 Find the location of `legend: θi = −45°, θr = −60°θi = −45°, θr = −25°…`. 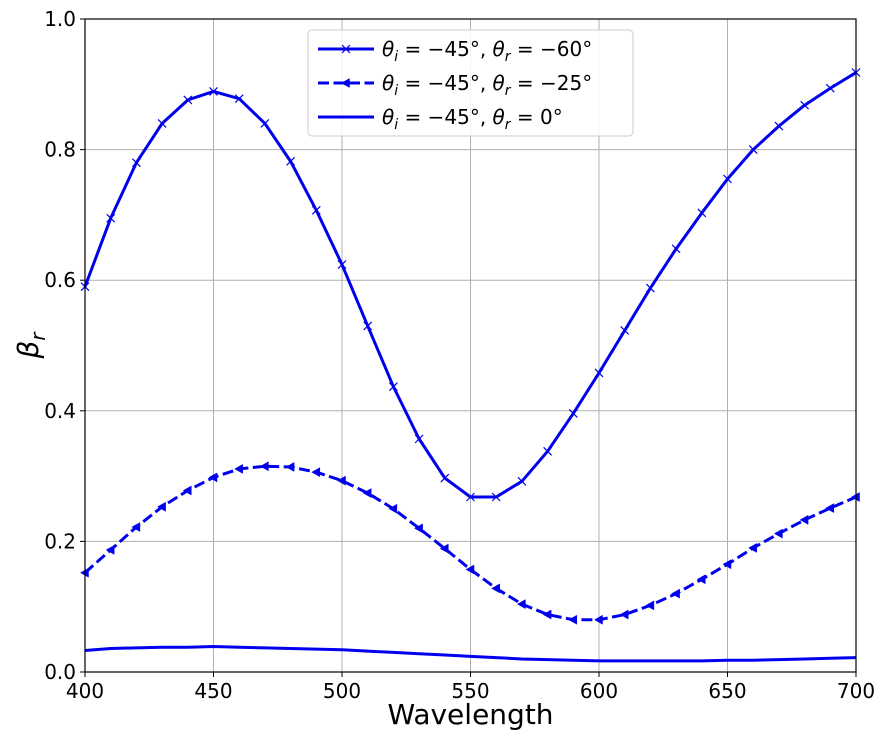

legend: θi = −45°, θr = −60°θi = −45°, θr = −25°… is located at coordinates (470, 83).